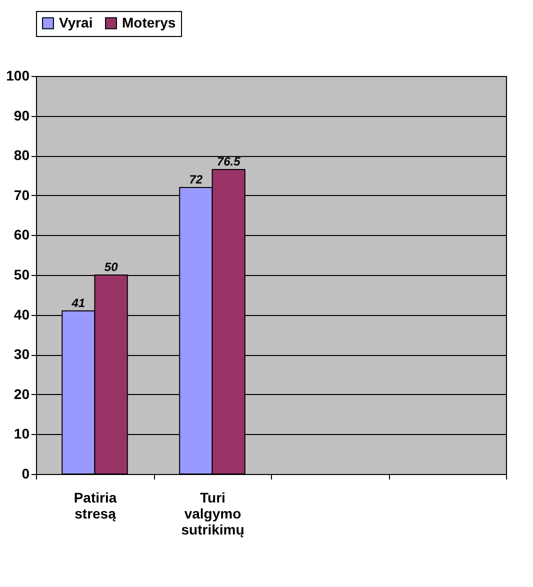  What do you see at coordinates (196, 179) in the screenshot?
I see `data-label: 72` at bounding box center [196, 179].